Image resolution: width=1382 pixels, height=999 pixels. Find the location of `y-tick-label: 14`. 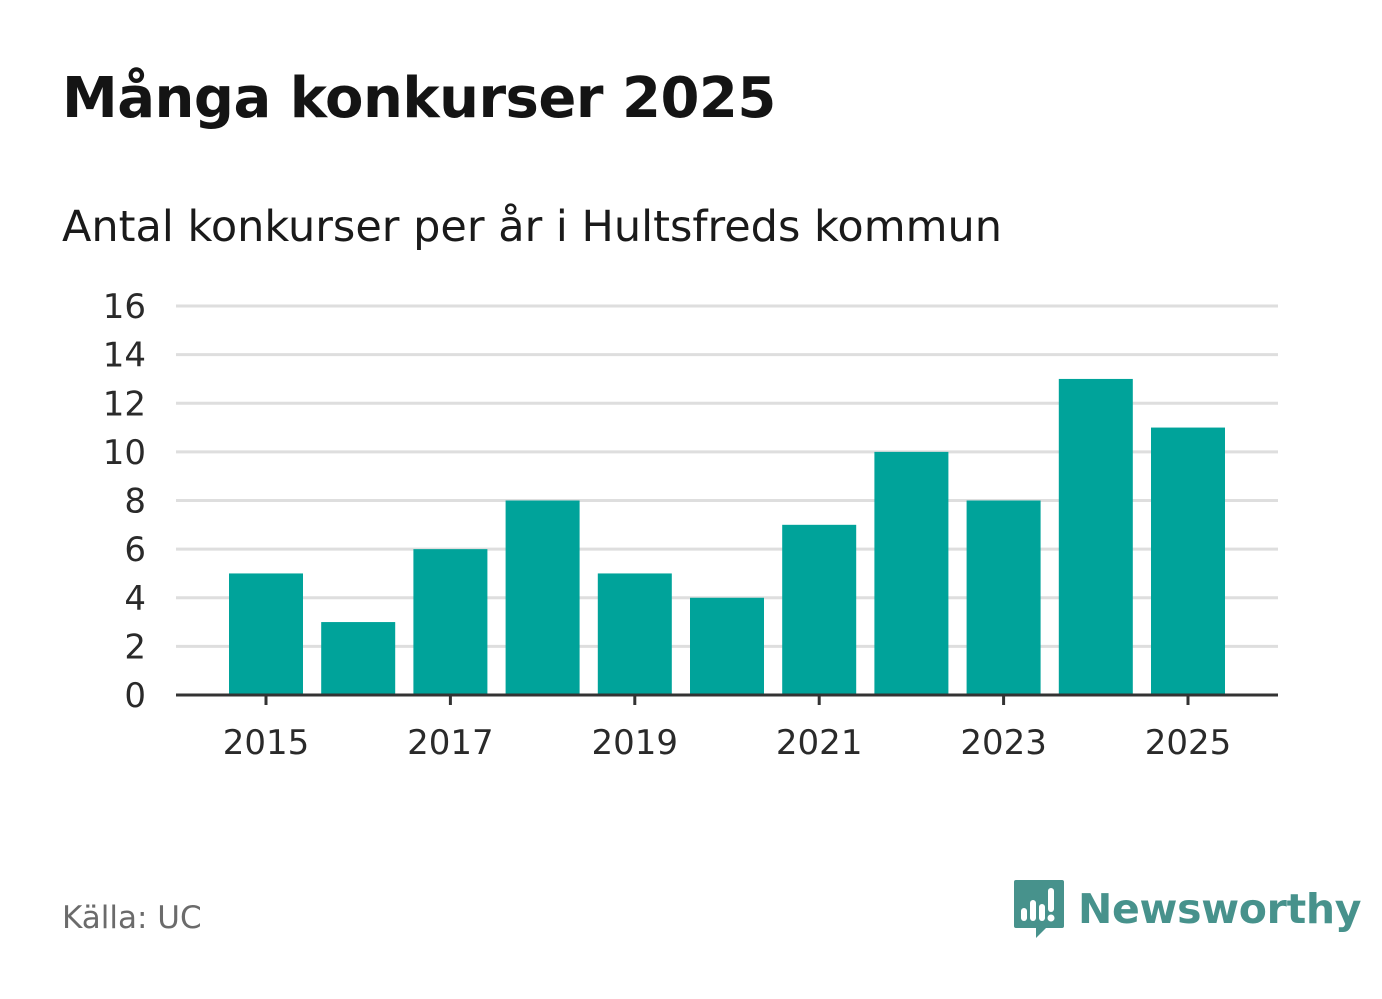

y-tick-label: 14 is located at coordinates (124, 356).